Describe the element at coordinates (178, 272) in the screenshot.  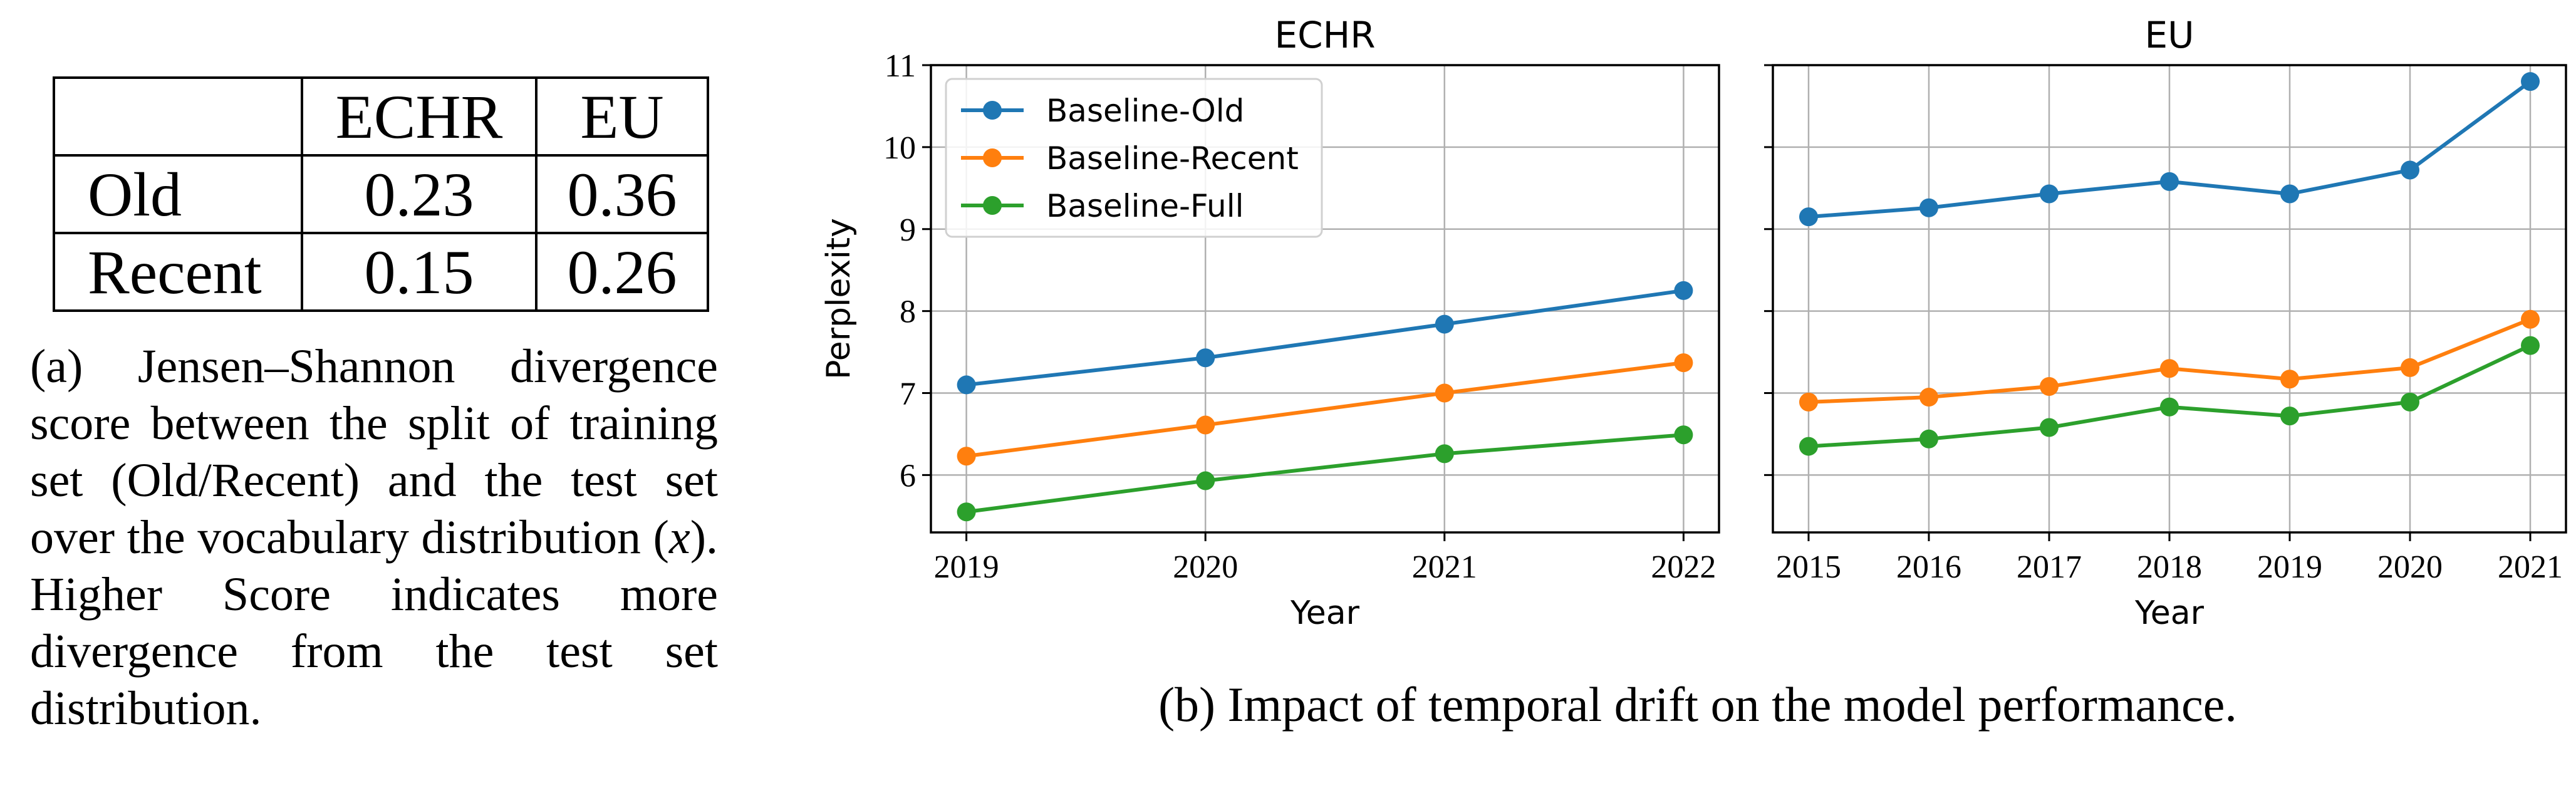
I see `table-row-label: Recent` at that location.